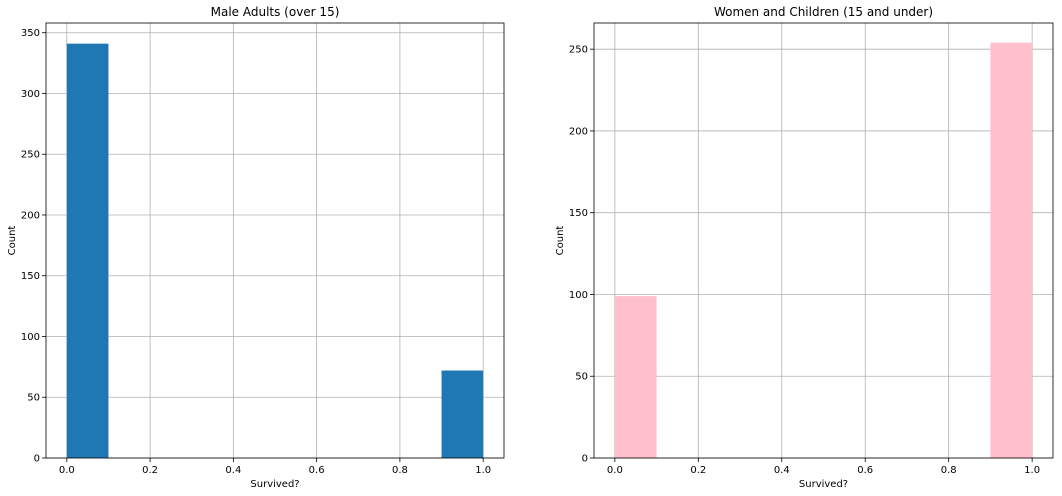 This screenshot has height=496, width=1062. What do you see at coordinates (30, 33) in the screenshot?
I see `y-tick-label: 350` at bounding box center [30, 33].